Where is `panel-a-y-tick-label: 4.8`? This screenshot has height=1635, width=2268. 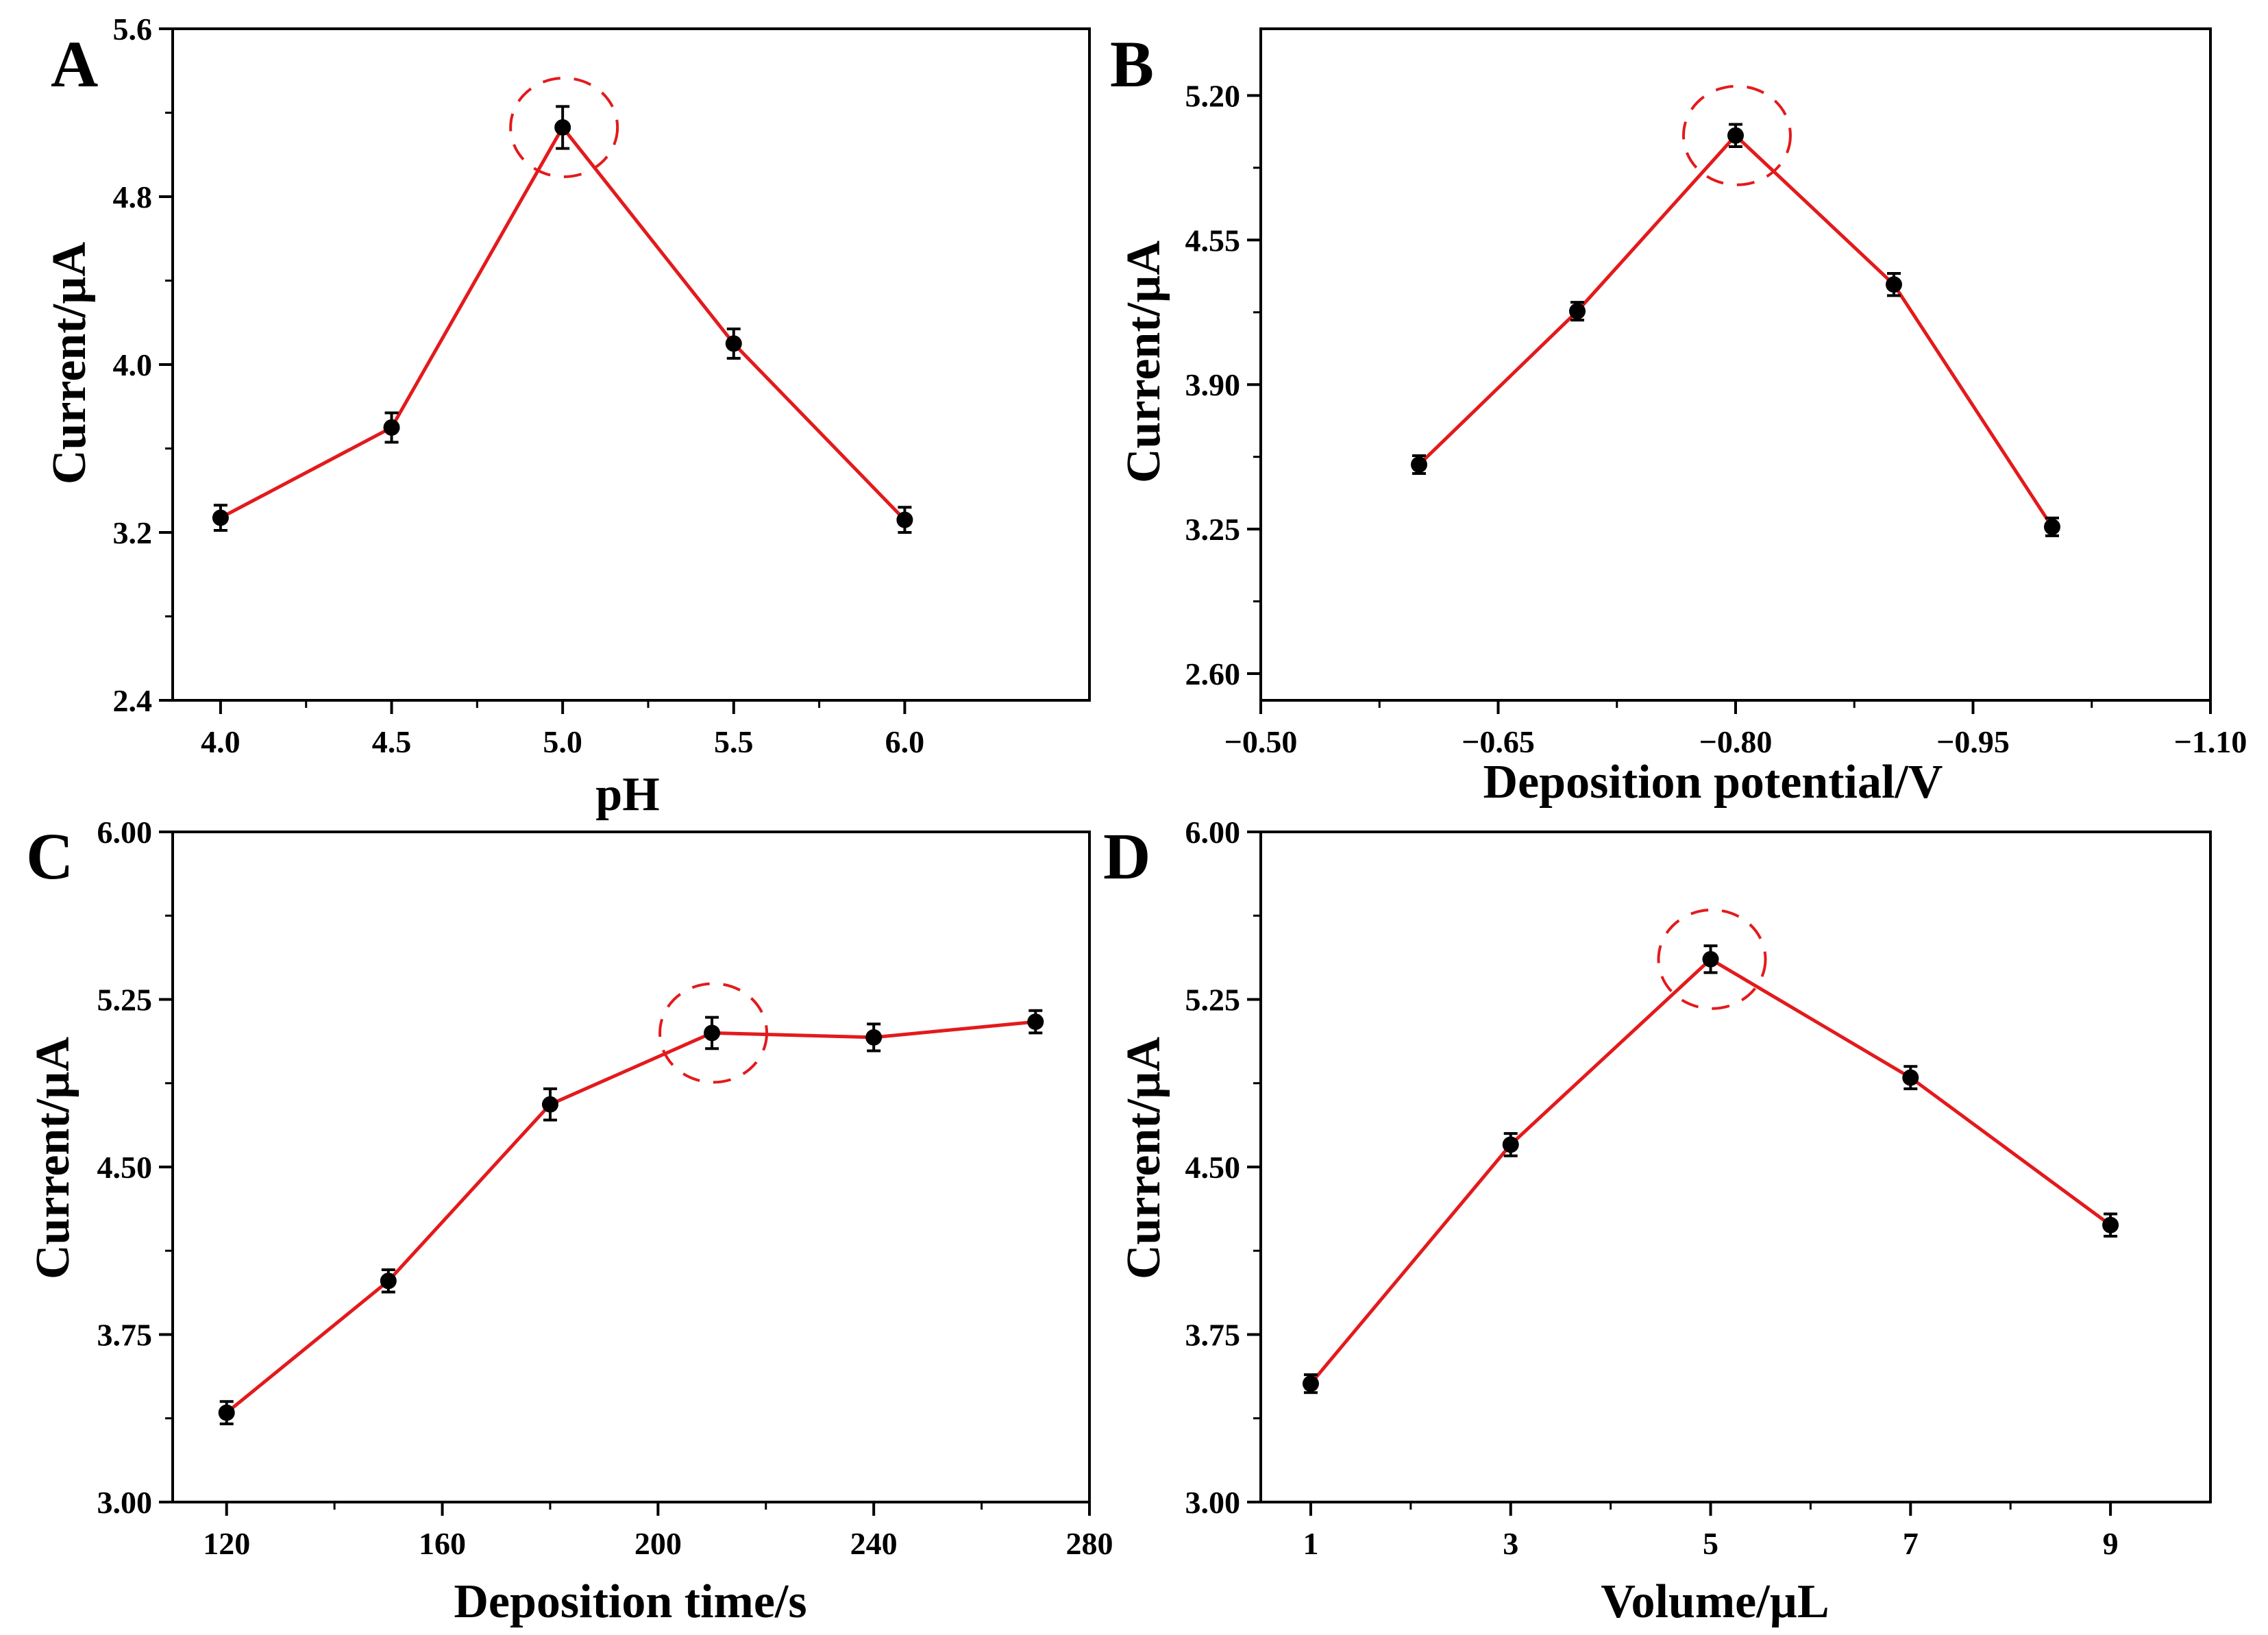 panel-a-y-tick-label: 4.8 is located at coordinates (133, 197).